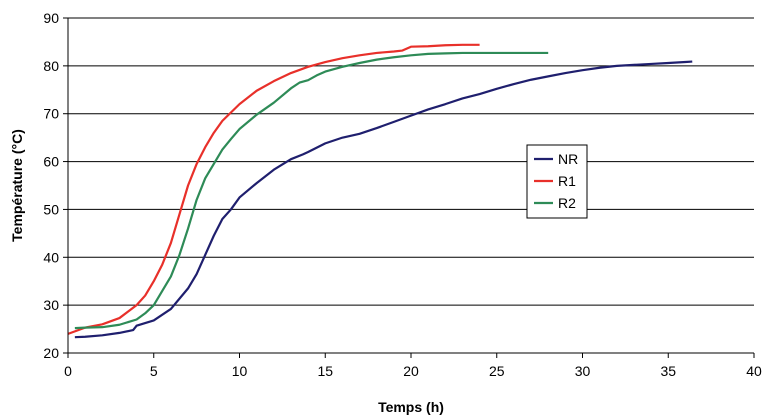 The image size is (766, 417). Describe the element at coordinates (51, 305) in the screenshot. I see `y-tick-label: 30` at that location.